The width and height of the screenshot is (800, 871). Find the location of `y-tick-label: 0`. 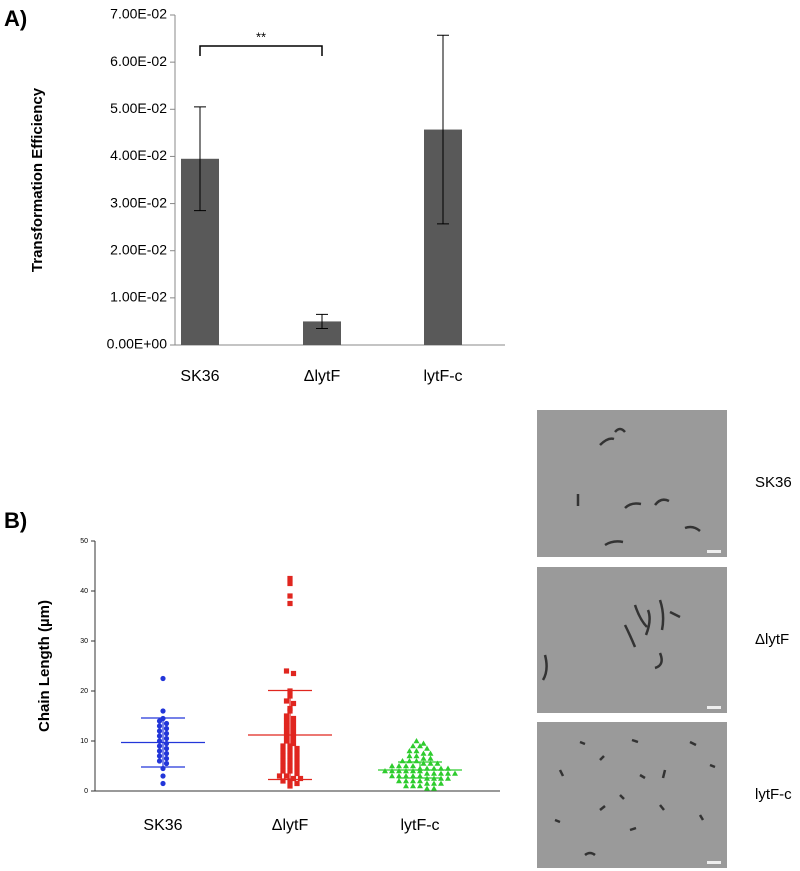

y-tick-label: 0 is located at coordinates (86, 791).